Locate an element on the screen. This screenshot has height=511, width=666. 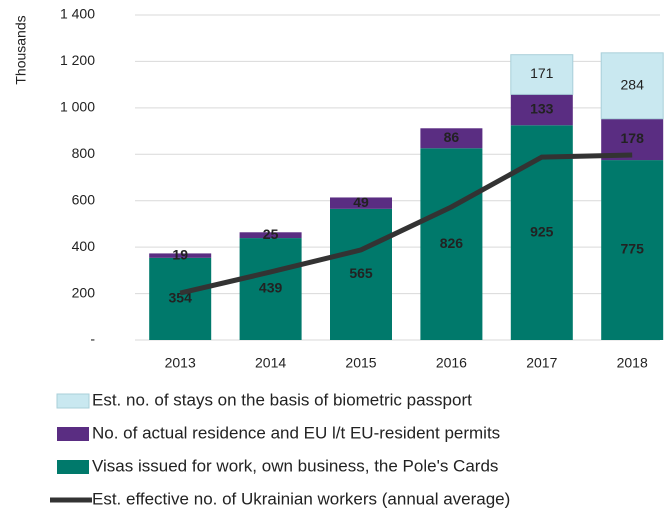
data-label: 133 is located at coordinates (542, 109).